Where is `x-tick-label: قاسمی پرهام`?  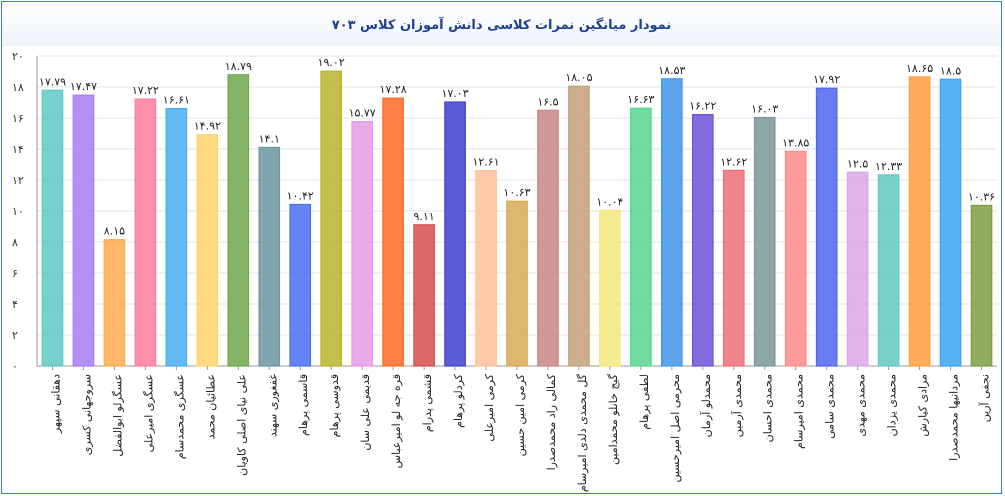 x-tick-label: قاسمی پرهام is located at coordinates (303, 405).